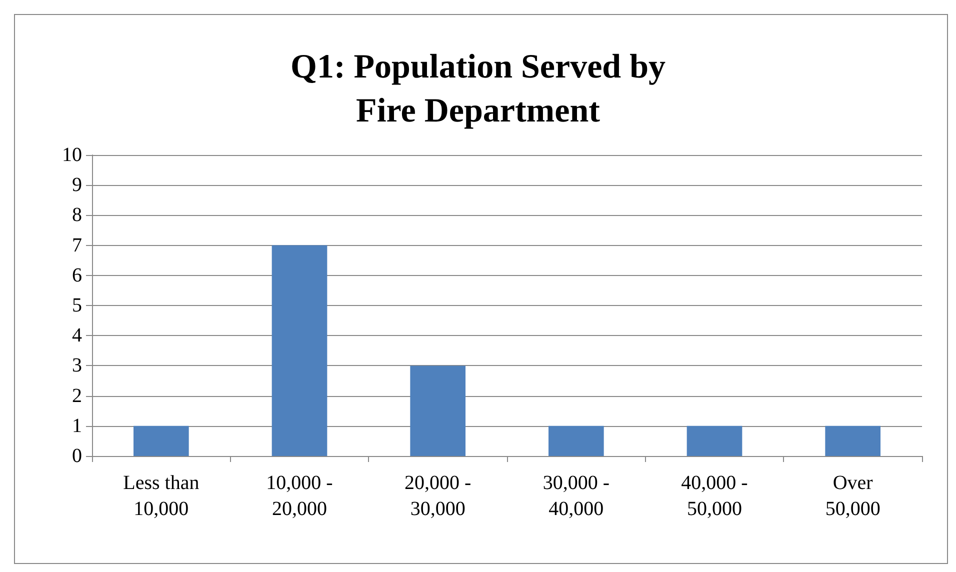 This screenshot has width=956, height=572. I want to click on y-tick-label: 8, so click(77, 215).